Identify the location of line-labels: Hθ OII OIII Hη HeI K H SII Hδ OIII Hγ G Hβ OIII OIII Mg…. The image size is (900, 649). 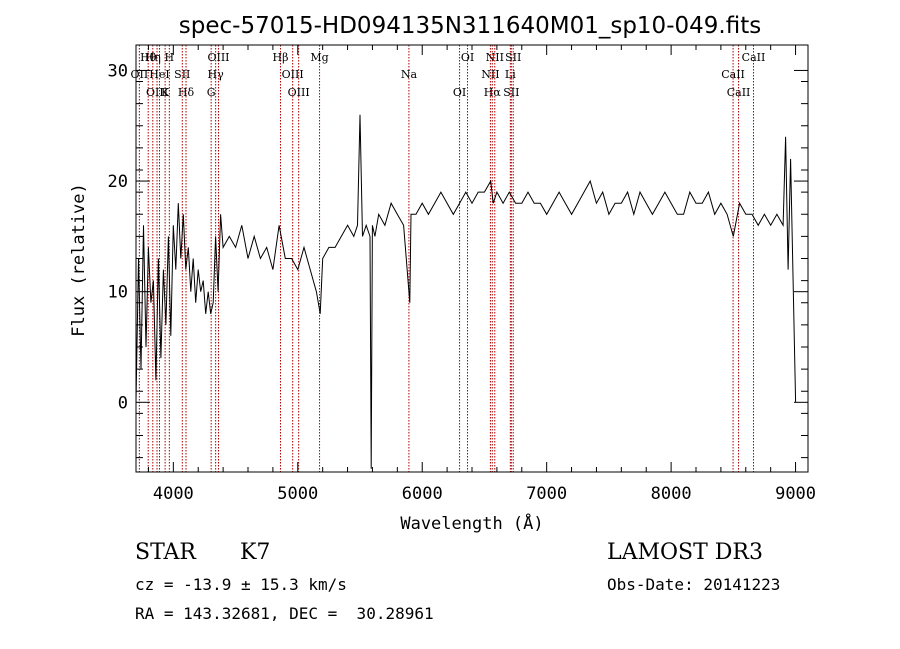
(448, 75).